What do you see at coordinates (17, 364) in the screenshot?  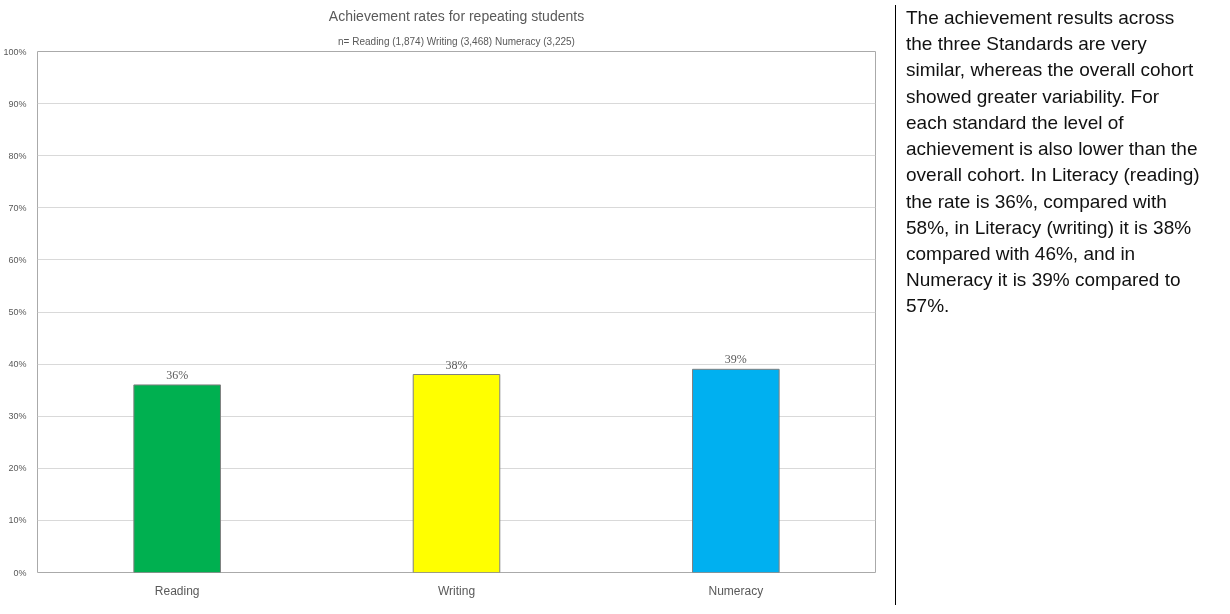 I see `y-tick-label: 40%` at bounding box center [17, 364].